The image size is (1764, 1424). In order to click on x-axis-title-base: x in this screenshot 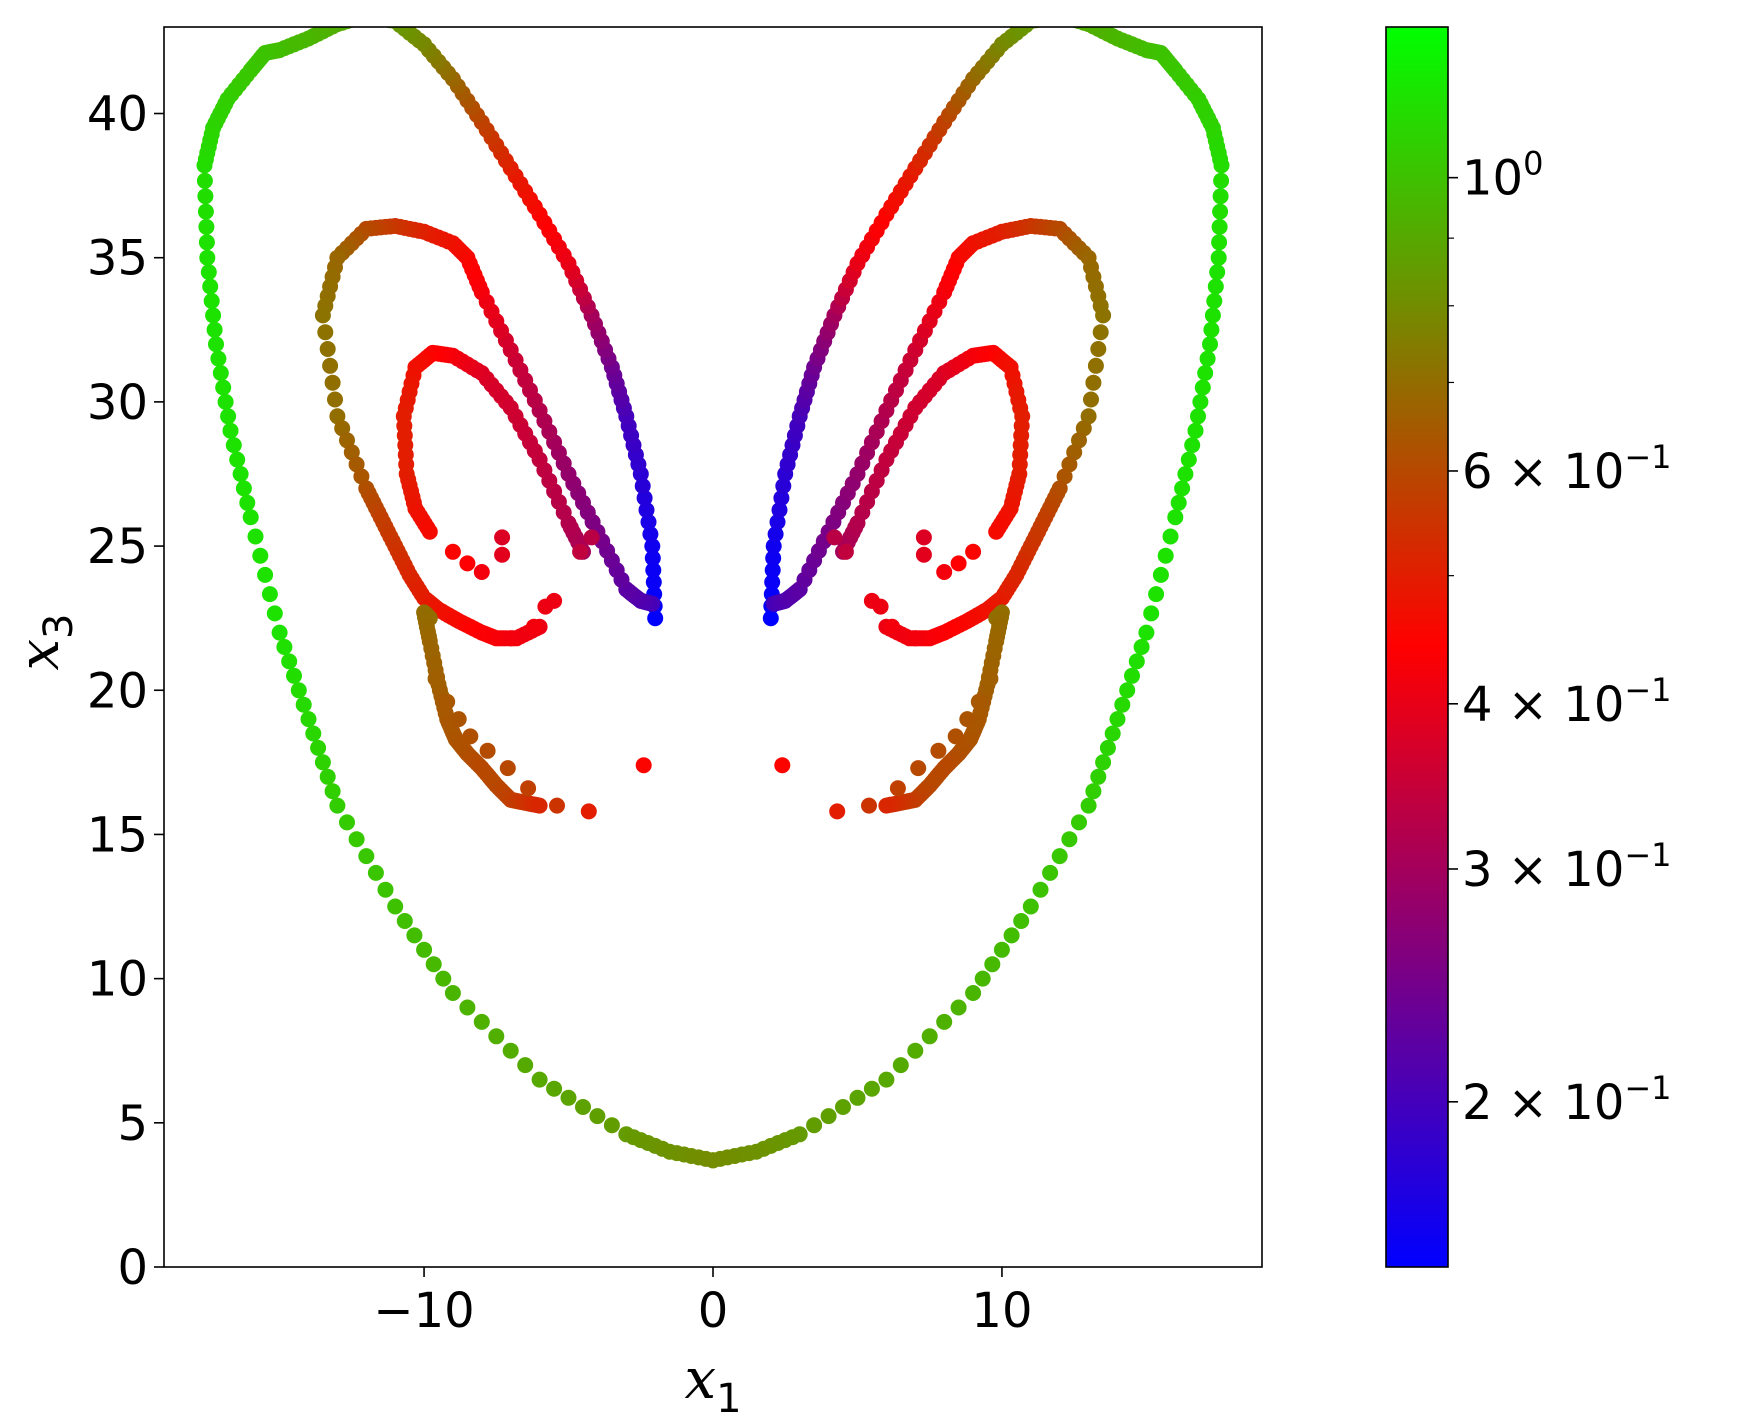, I will do `click(700, 1379)`.